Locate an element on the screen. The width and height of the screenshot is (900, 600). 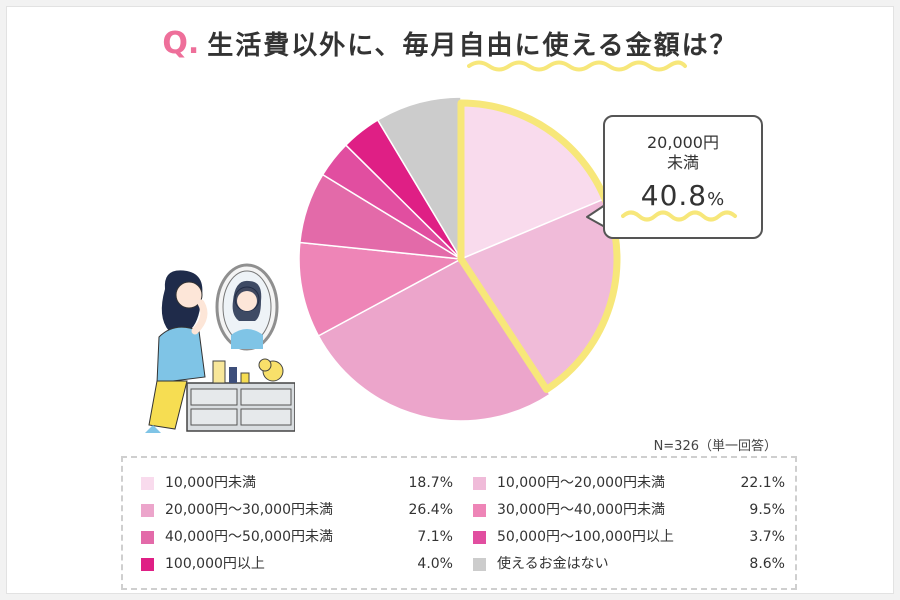
callout-range-line1: 20,000円 is located at coordinates (683, 142).